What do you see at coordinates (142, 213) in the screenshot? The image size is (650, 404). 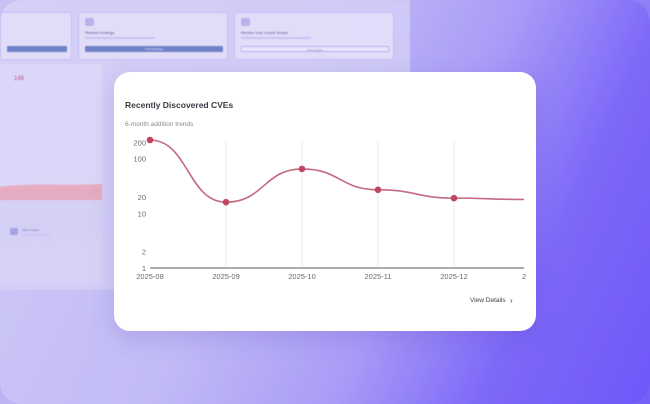 I see `y-tick-label: 10` at bounding box center [142, 213].